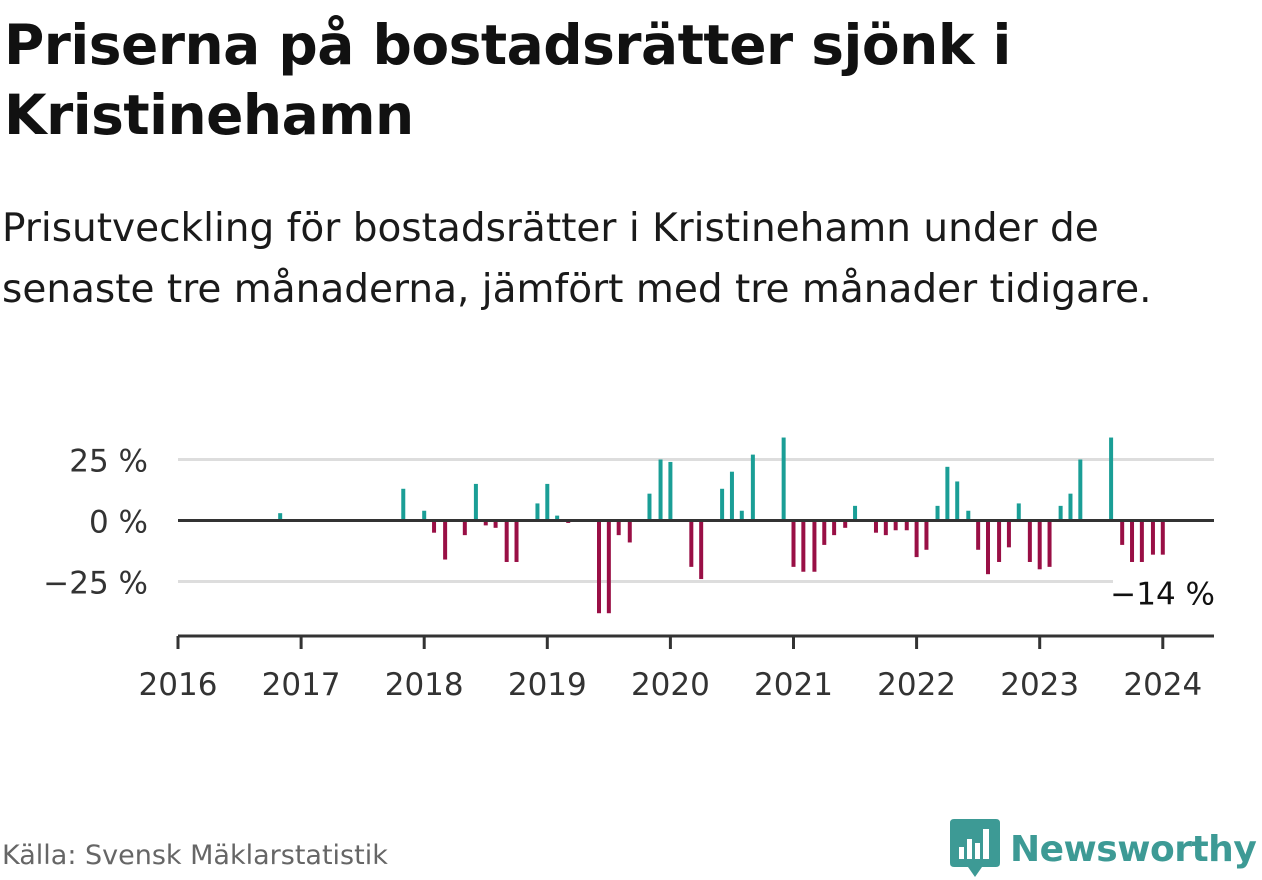 This screenshot has width=1262, height=880. I want to click on last-value-label-bg, so click(1165, 594).